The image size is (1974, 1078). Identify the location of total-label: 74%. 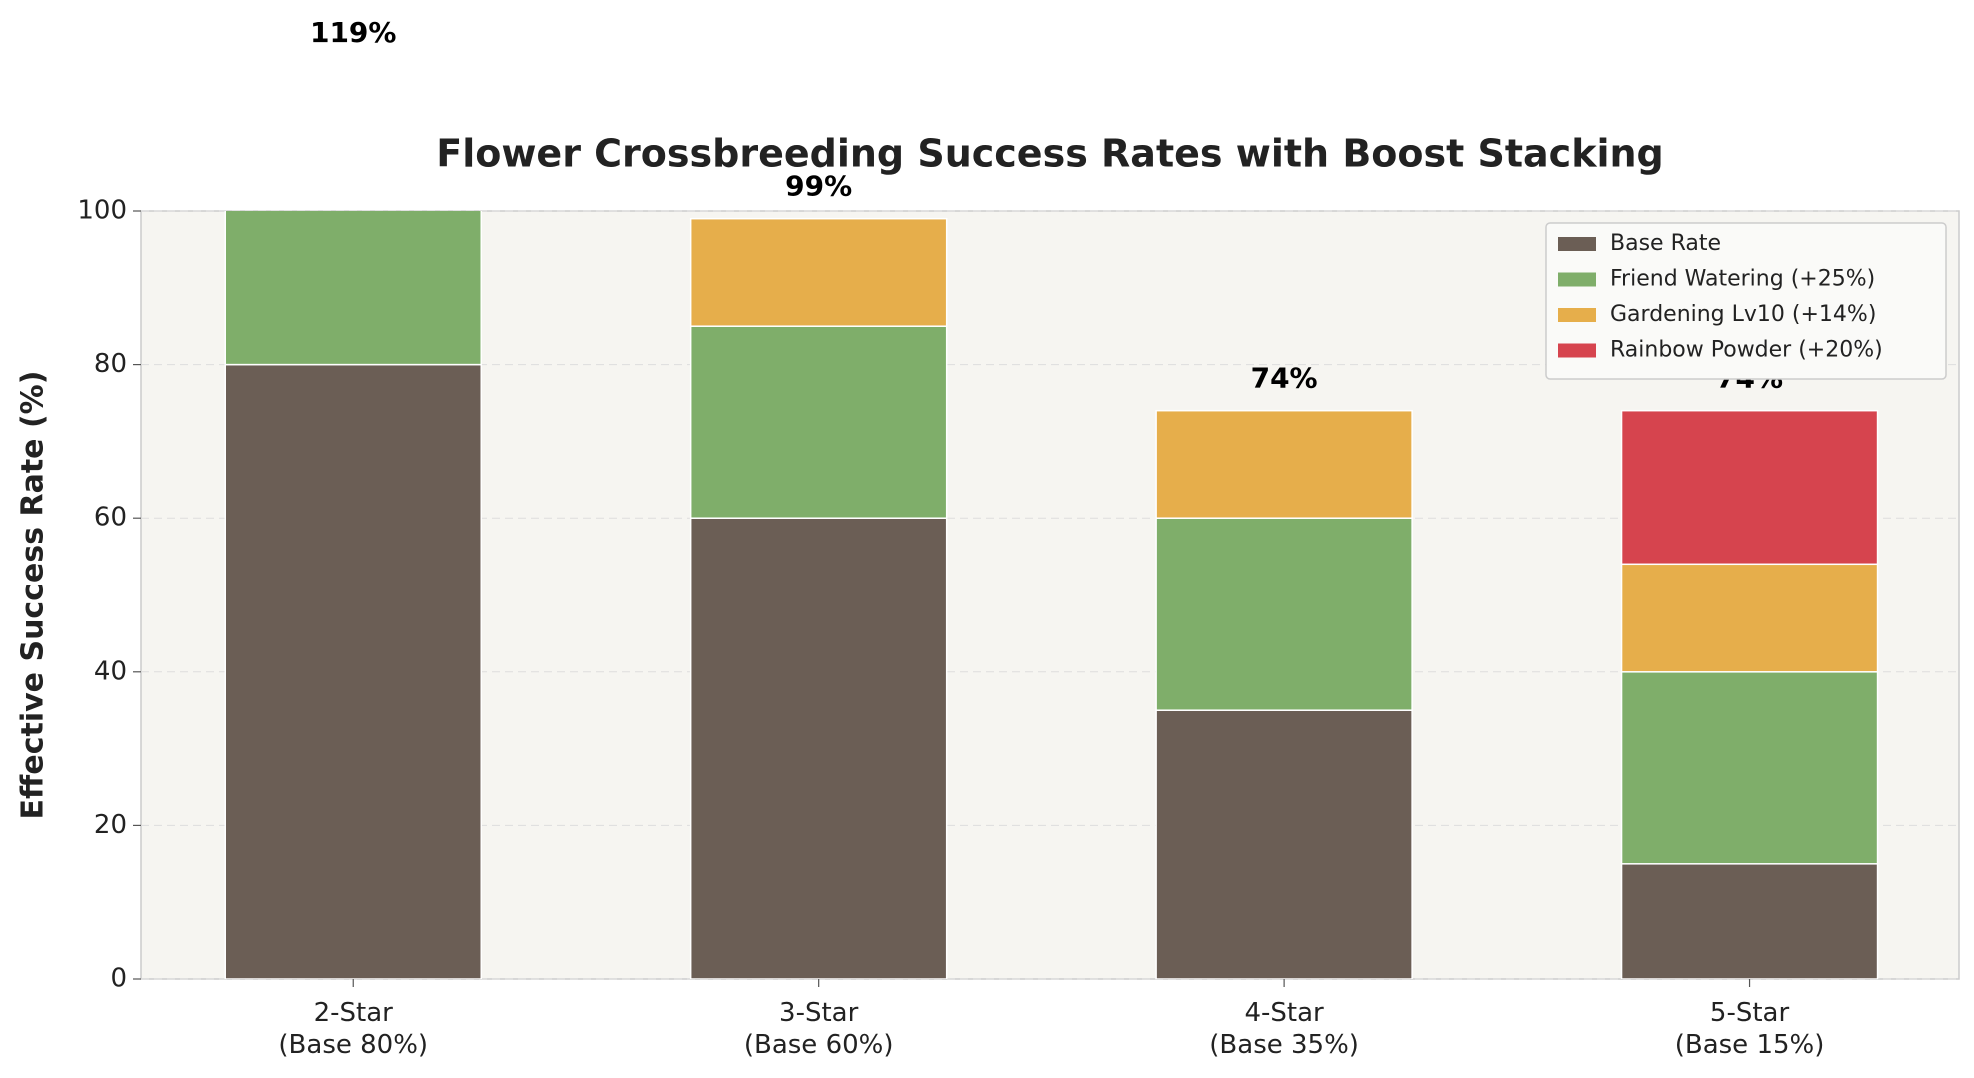
(1284, 378).